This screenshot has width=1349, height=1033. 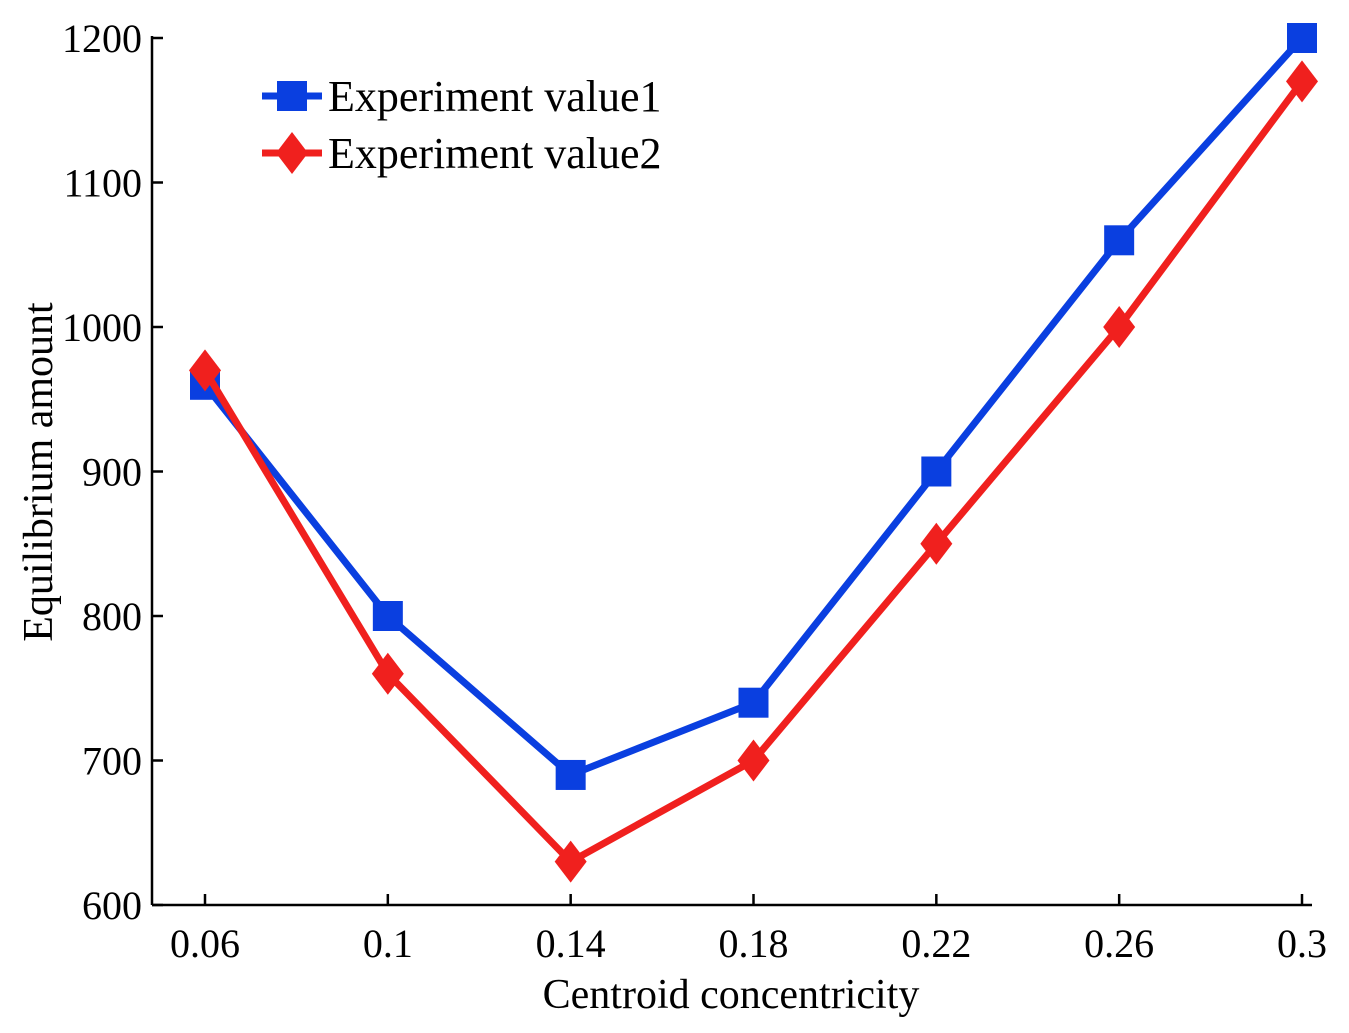 What do you see at coordinates (462, 125) in the screenshot?
I see `legend: Experiment value1 Experiment value2` at bounding box center [462, 125].